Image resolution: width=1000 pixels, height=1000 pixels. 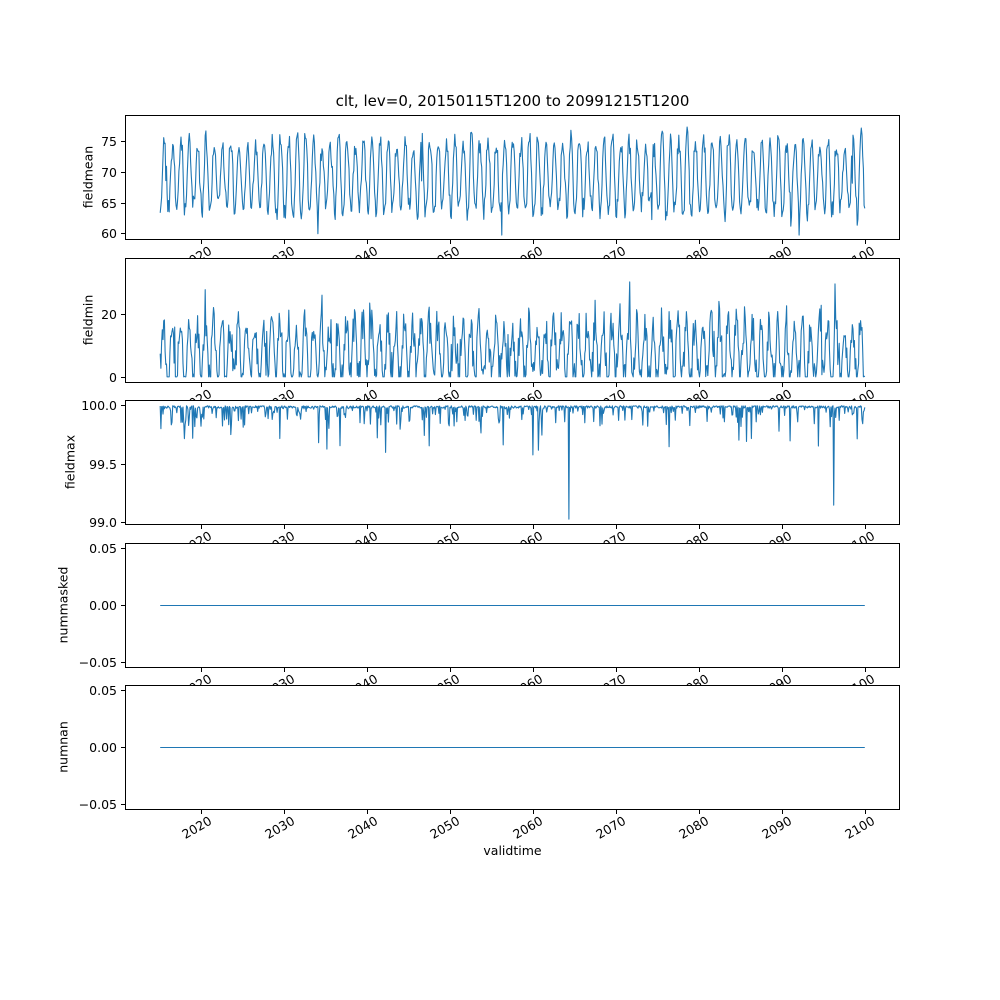 I want to click on x-tick-label: 2080, so click(x=694, y=827).